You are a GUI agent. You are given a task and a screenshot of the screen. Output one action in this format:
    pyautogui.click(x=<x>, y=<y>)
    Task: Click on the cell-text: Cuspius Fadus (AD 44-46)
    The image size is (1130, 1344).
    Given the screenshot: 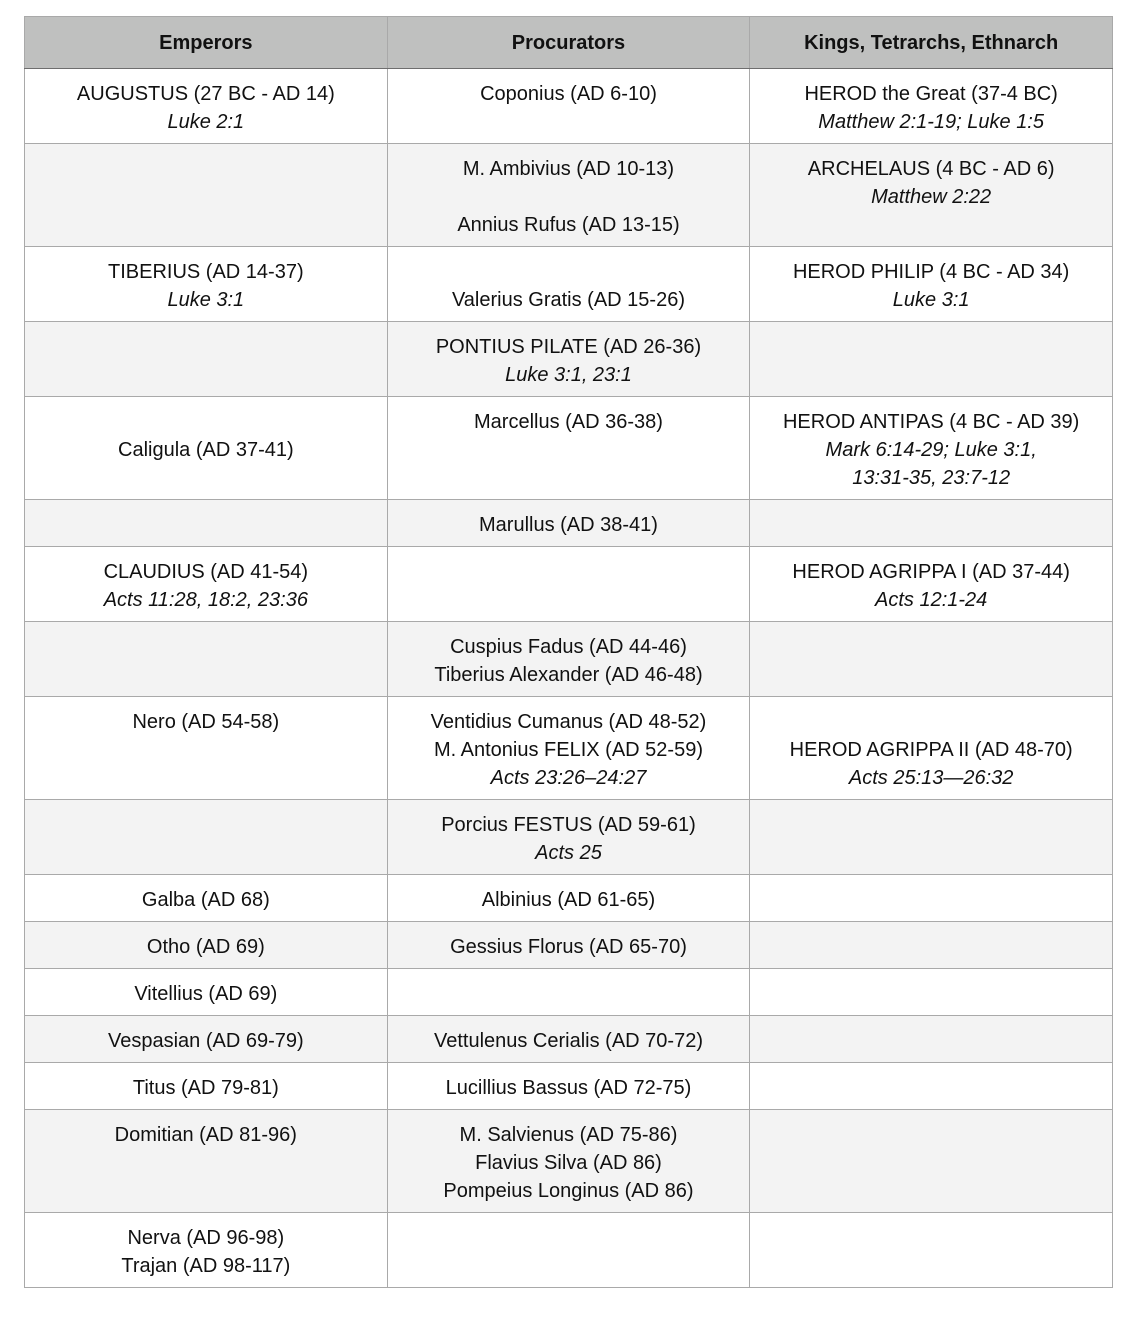 What is the action you would take?
    pyautogui.click(x=568, y=647)
    